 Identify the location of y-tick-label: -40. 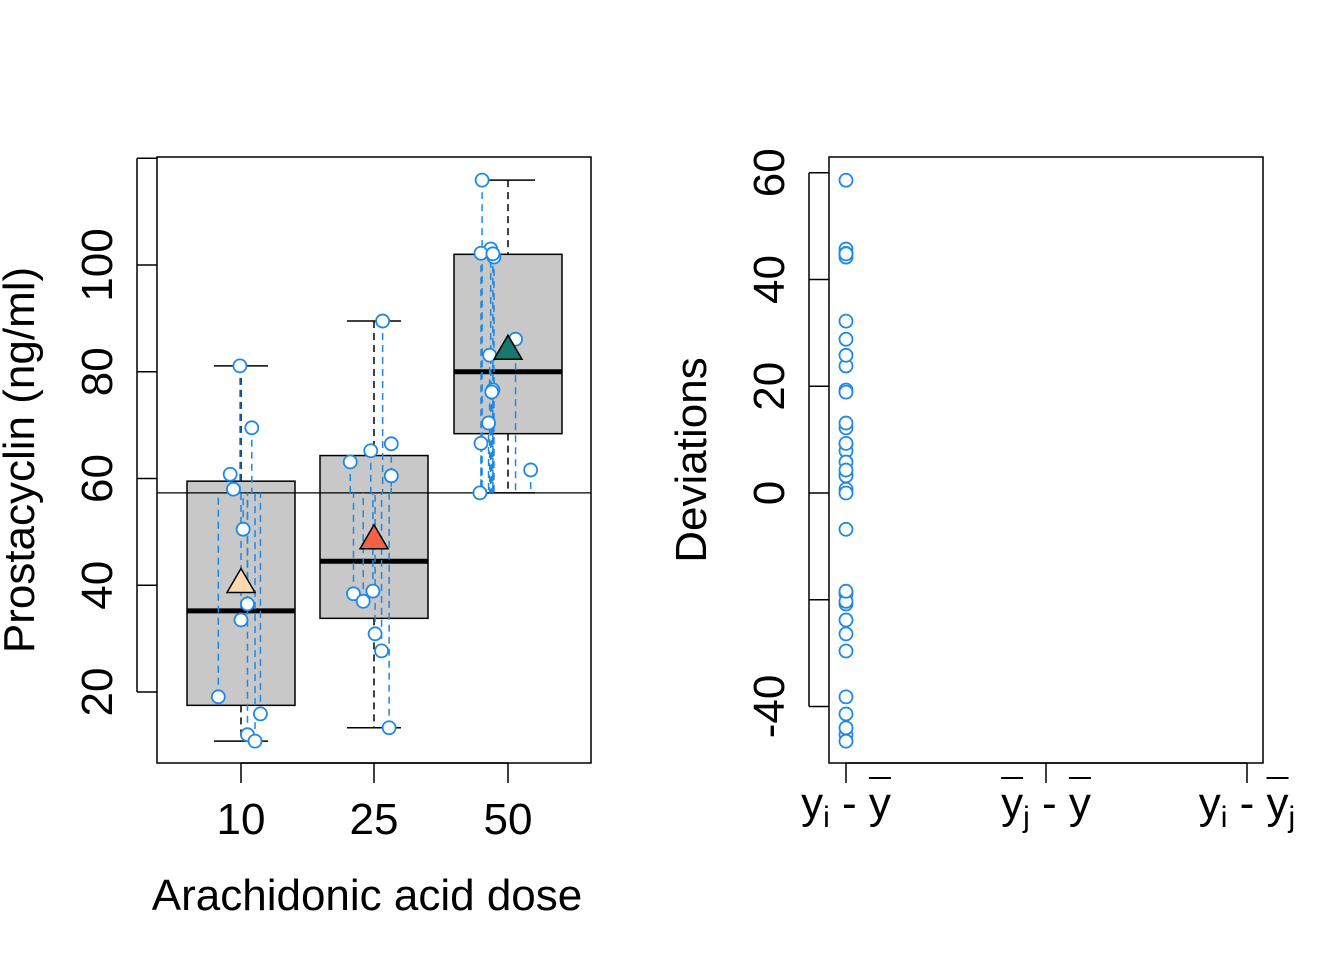
(769, 707).